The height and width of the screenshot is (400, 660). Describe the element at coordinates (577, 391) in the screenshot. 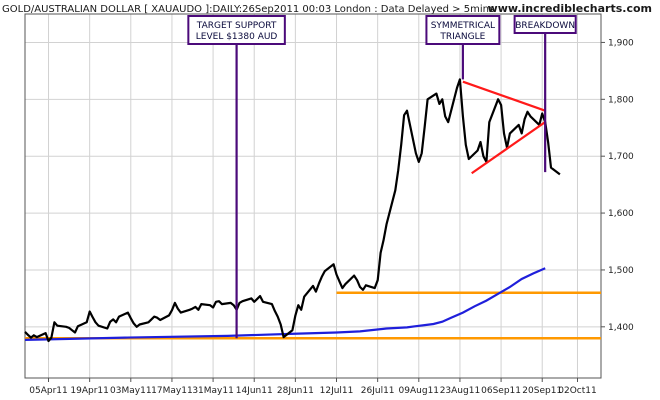

I see `x-tick-label: 02Oct11` at that location.